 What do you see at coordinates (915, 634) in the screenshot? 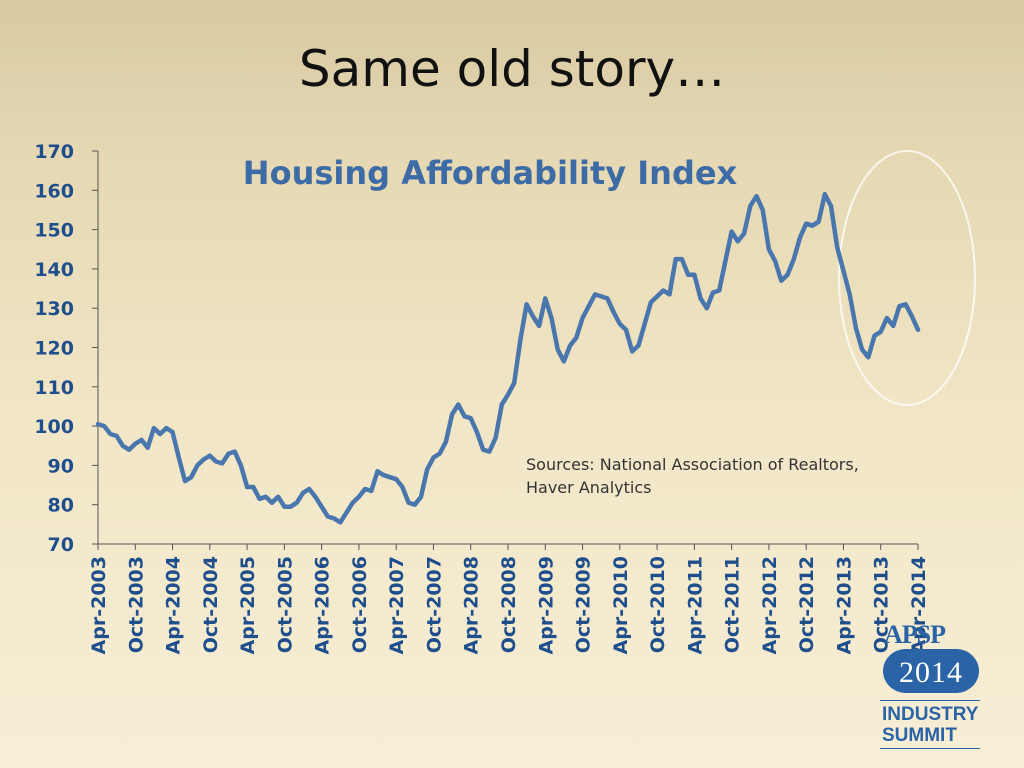
I see `logo-org: APSP` at bounding box center [915, 634].